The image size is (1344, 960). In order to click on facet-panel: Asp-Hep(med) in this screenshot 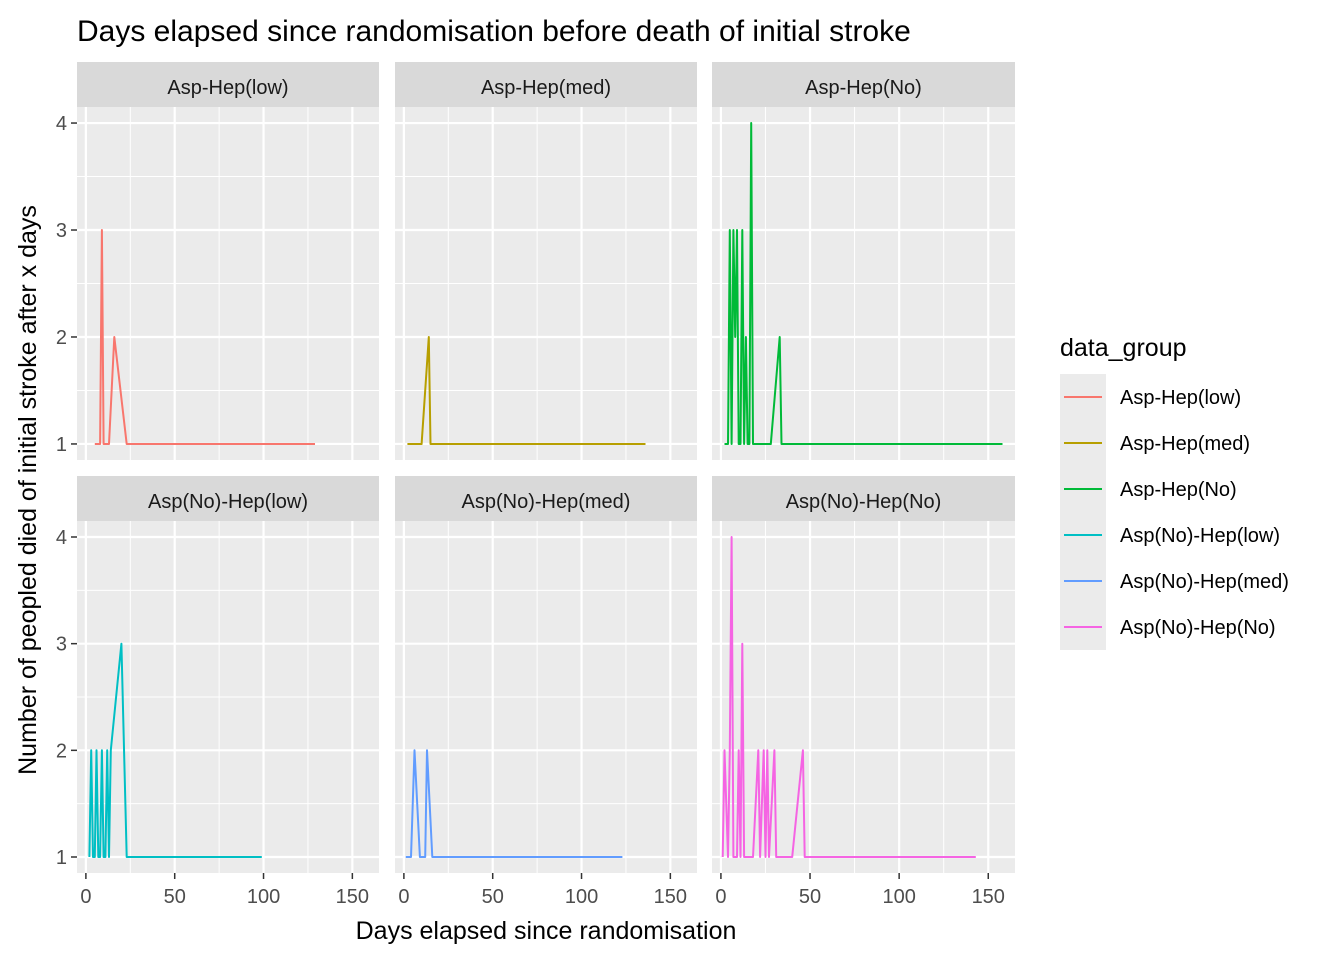, I will do `click(546, 261)`.